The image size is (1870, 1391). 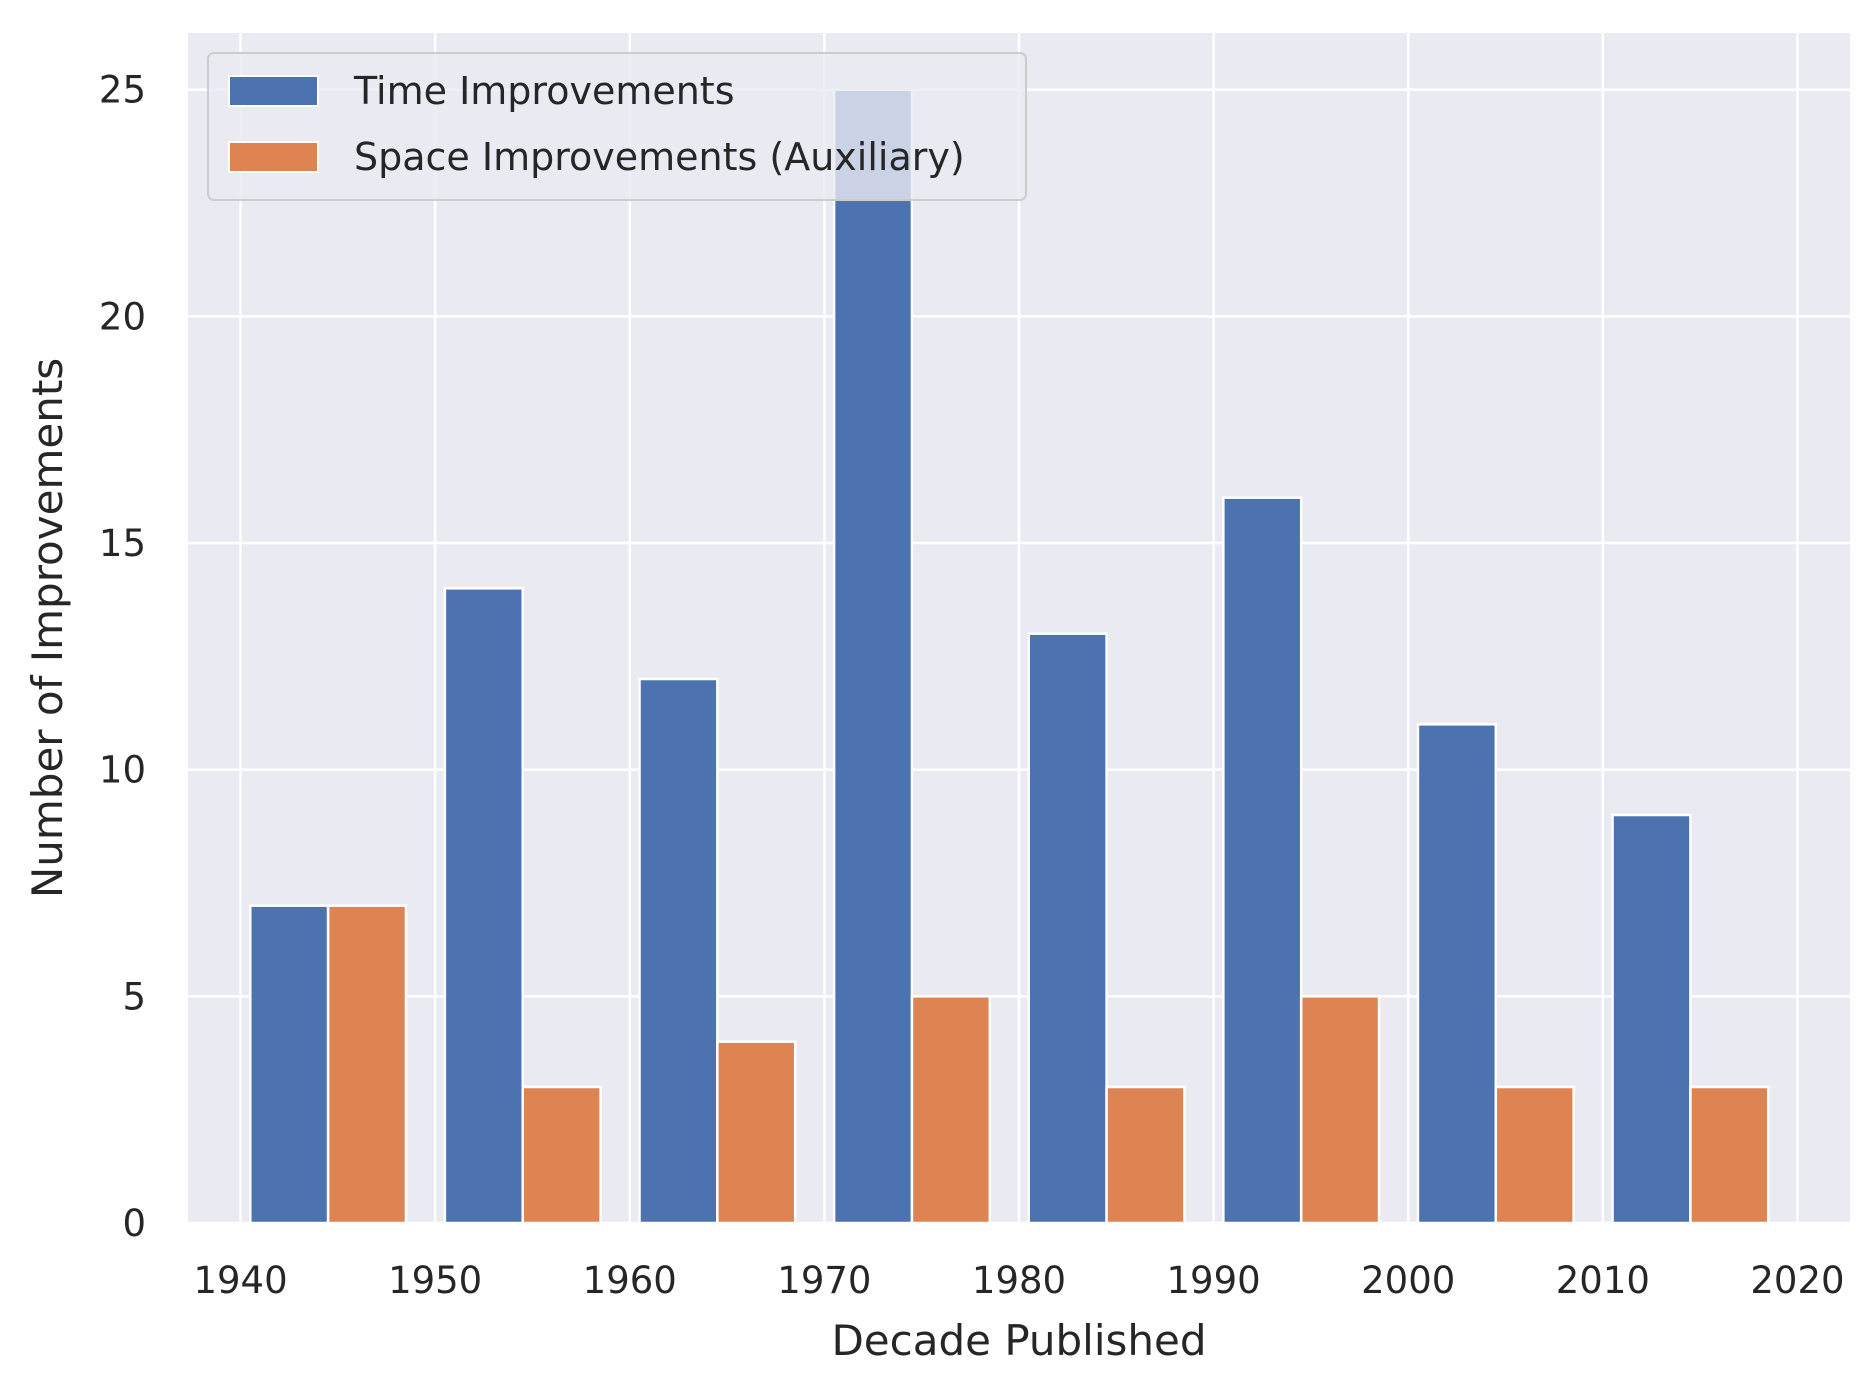 I want to click on bar-space-1990s, so click(x=1340, y=1110).